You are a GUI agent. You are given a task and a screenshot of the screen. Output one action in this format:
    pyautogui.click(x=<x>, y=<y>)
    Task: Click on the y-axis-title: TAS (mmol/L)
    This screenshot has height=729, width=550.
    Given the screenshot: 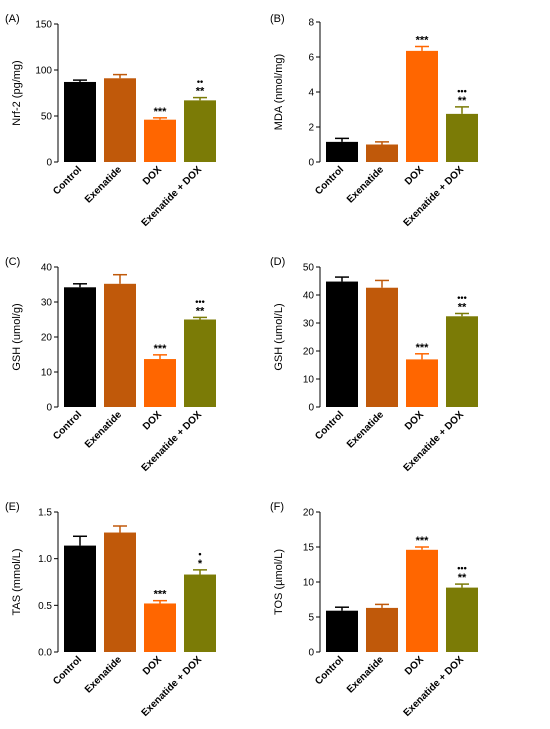 What is the action you would take?
    pyautogui.click(x=17, y=581)
    